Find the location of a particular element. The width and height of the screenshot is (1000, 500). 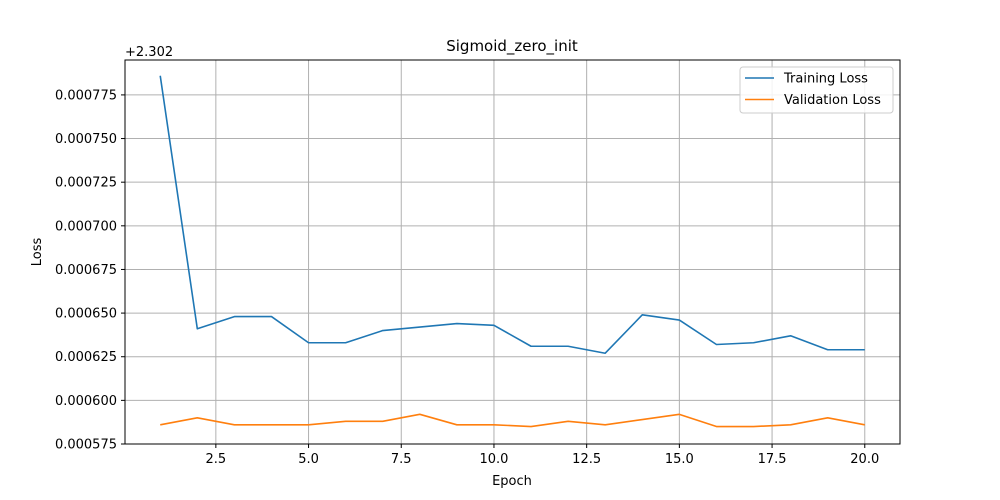

chart-title: Sigmoid_zero_init is located at coordinates (512, 46).